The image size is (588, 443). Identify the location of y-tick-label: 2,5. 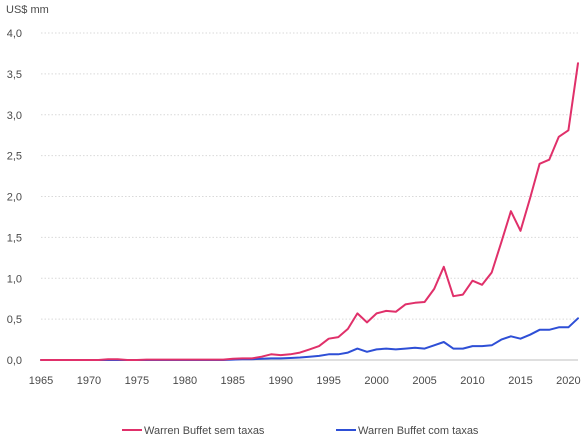
(14, 157).